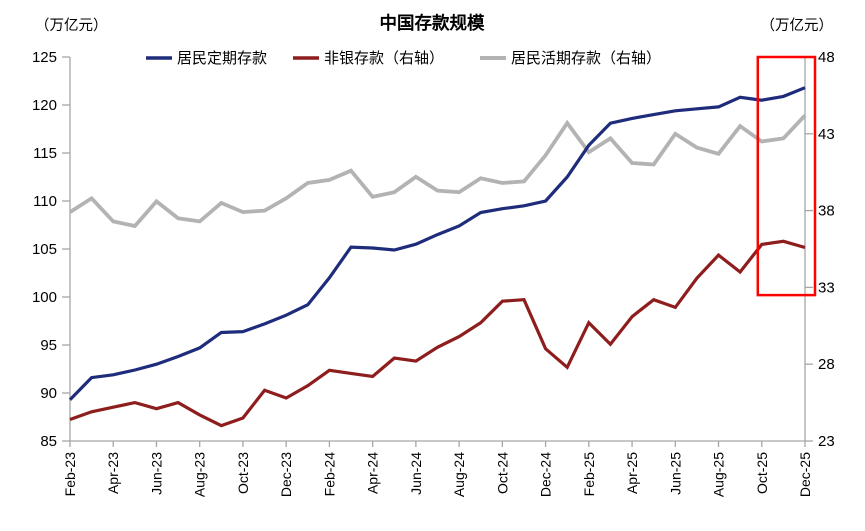 This screenshot has height=531, width=865. Describe the element at coordinates (826, 441) in the screenshot. I see `right-axis-tick-label: 23` at that location.